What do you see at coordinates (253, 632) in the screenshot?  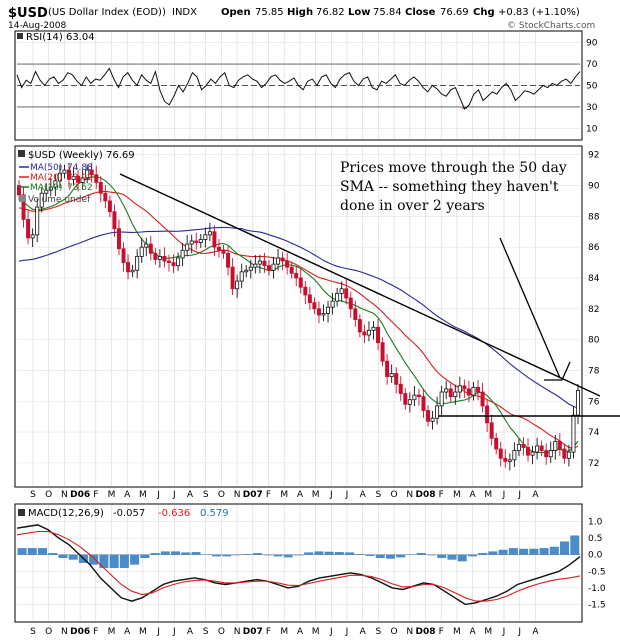 I see `x-tick-label-macd: D07` at bounding box center [253, 632].